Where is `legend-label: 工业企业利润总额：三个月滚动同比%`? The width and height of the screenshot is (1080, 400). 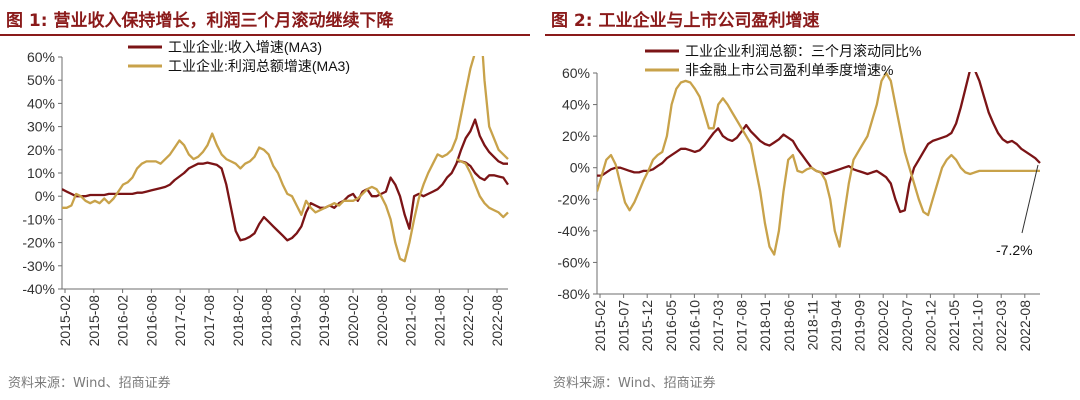
legend-label: 工业企业利润总额：三个月滚动同比% is located at coordinates (803, 51).